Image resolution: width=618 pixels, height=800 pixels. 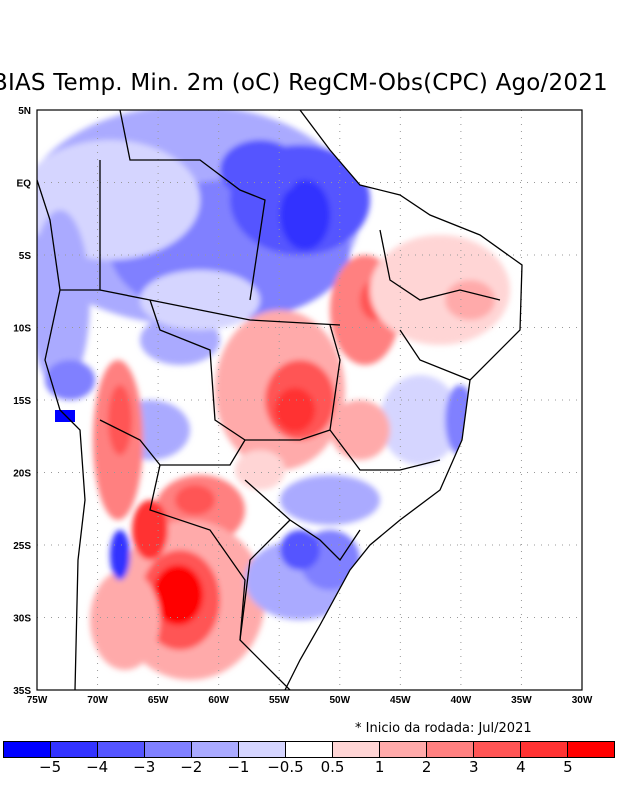 I want to click on colorbar-label: 3, so click(x=473, y=767).